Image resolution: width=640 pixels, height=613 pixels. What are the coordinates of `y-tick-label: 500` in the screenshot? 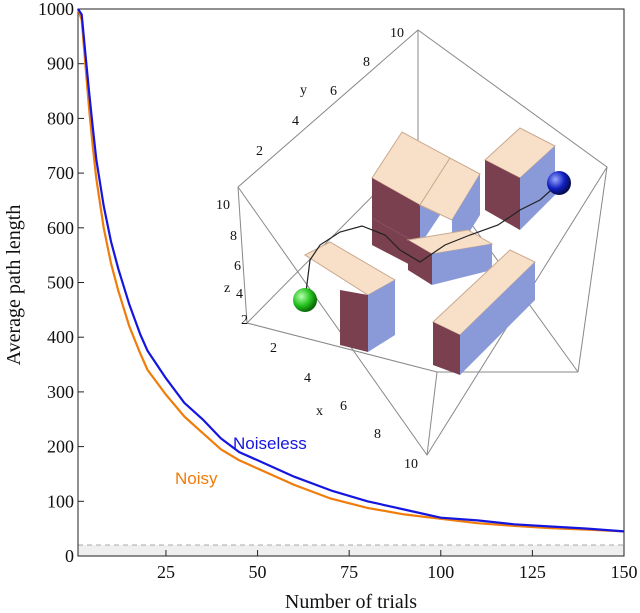 It's located at (60, 283).